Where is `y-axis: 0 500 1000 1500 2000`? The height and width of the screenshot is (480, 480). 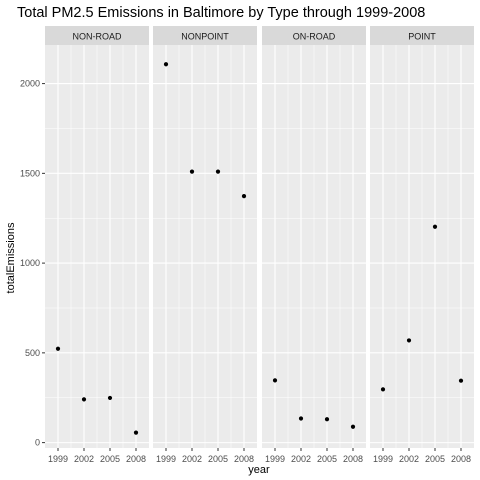 y-axis: 0 500 1000 1500 2000 is located at coordinates (32, 263).